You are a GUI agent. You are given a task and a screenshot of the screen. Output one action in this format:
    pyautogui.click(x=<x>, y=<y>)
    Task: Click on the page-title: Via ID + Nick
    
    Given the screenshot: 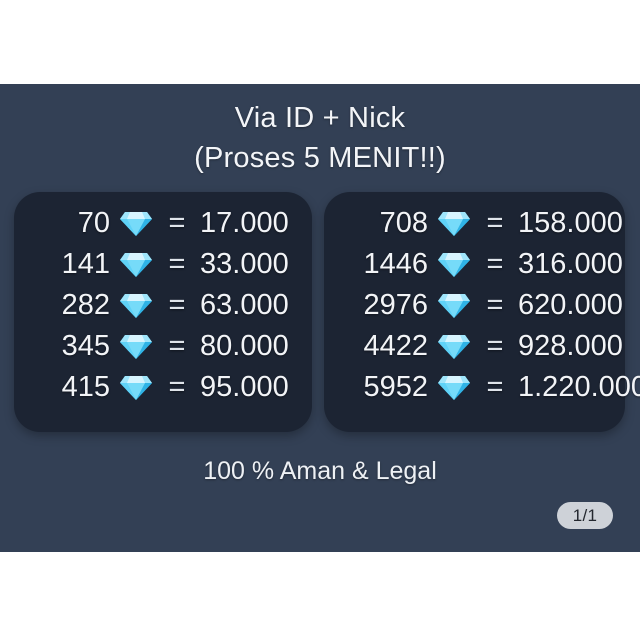 What is the action you would take?
    pyautogui.click(x=320, y=118)
    